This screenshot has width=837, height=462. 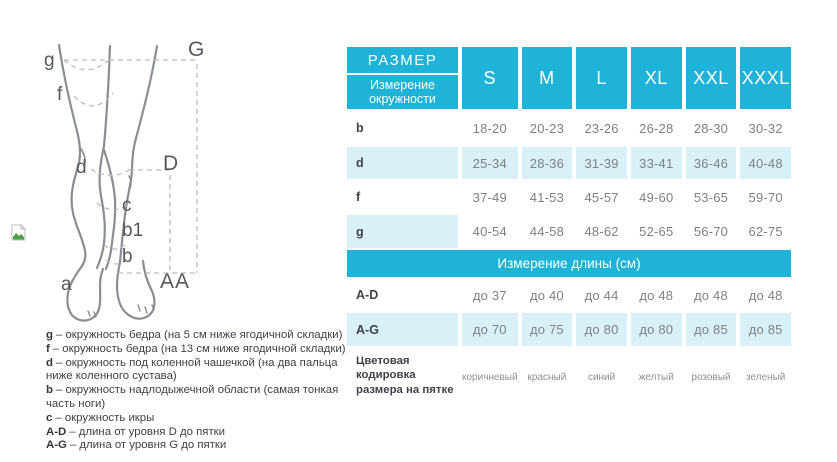 What do you see at coordinates (49, 390) in the screenshot?
I see `legend-term: b` at bounding box center [49, 390].